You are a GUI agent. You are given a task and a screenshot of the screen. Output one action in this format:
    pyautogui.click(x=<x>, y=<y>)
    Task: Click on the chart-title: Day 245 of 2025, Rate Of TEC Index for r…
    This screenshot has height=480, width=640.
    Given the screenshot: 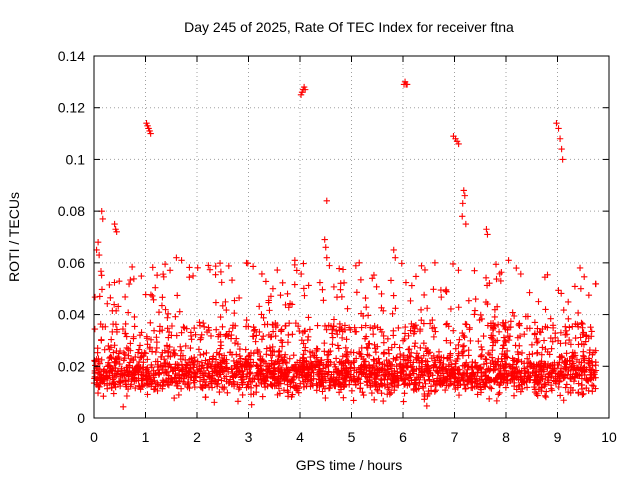 What is the action you would take?
    pyautogui.click(x=349, y=27)
    